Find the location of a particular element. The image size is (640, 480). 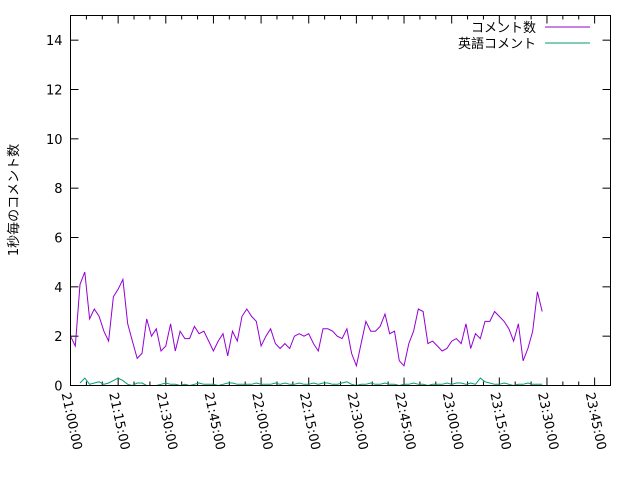

y-tick-label: 4 is located at coordinates (58, 288).